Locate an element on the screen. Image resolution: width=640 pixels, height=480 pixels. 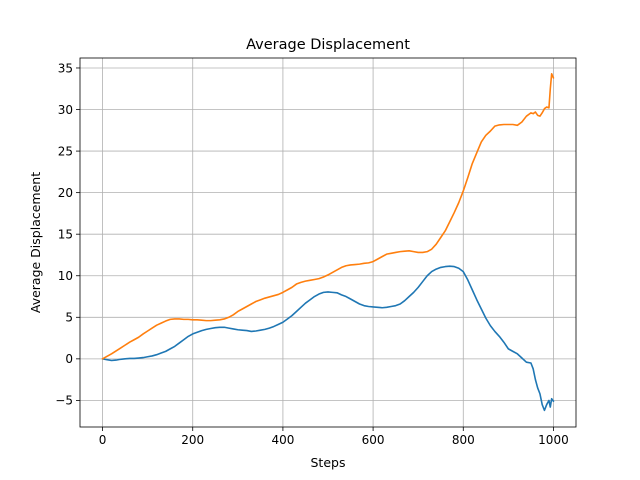
y-tick-label: 35 is located at coordinates (65, 68).